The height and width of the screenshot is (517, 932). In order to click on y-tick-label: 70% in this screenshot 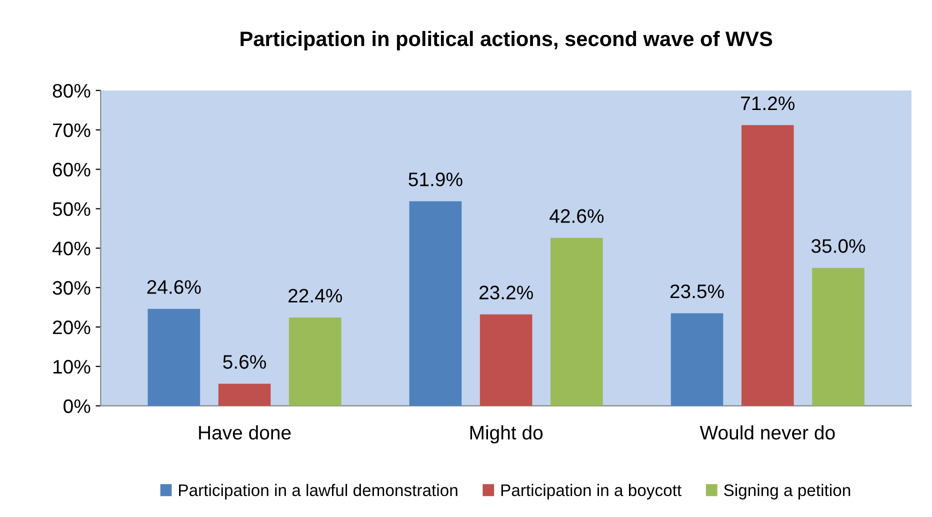, I will do `click(71, 130)`.